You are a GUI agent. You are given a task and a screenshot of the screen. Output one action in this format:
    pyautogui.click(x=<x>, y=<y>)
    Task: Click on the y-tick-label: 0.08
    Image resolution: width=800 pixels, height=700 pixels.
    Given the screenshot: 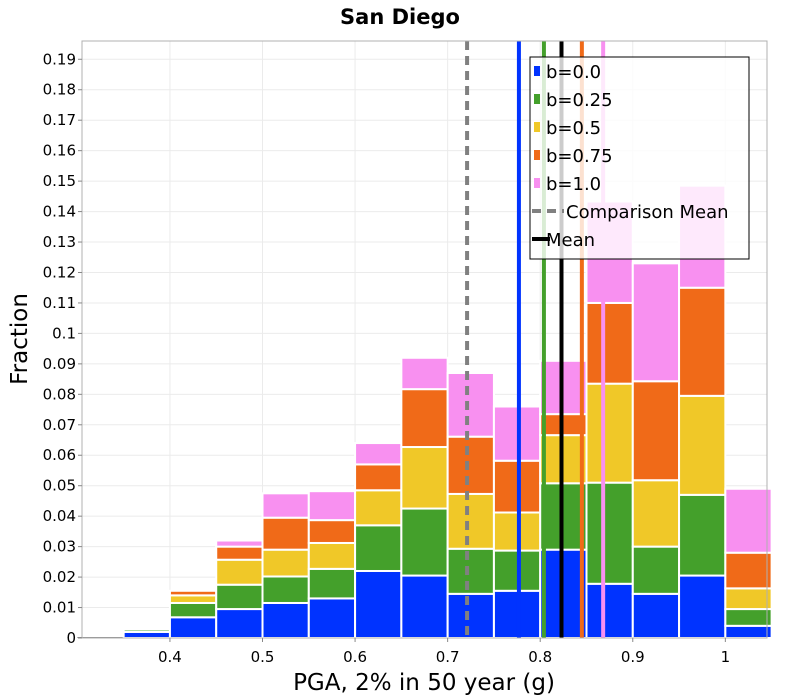 What is the action you would take?
    pyautogui.click(x=59, y=394)
    